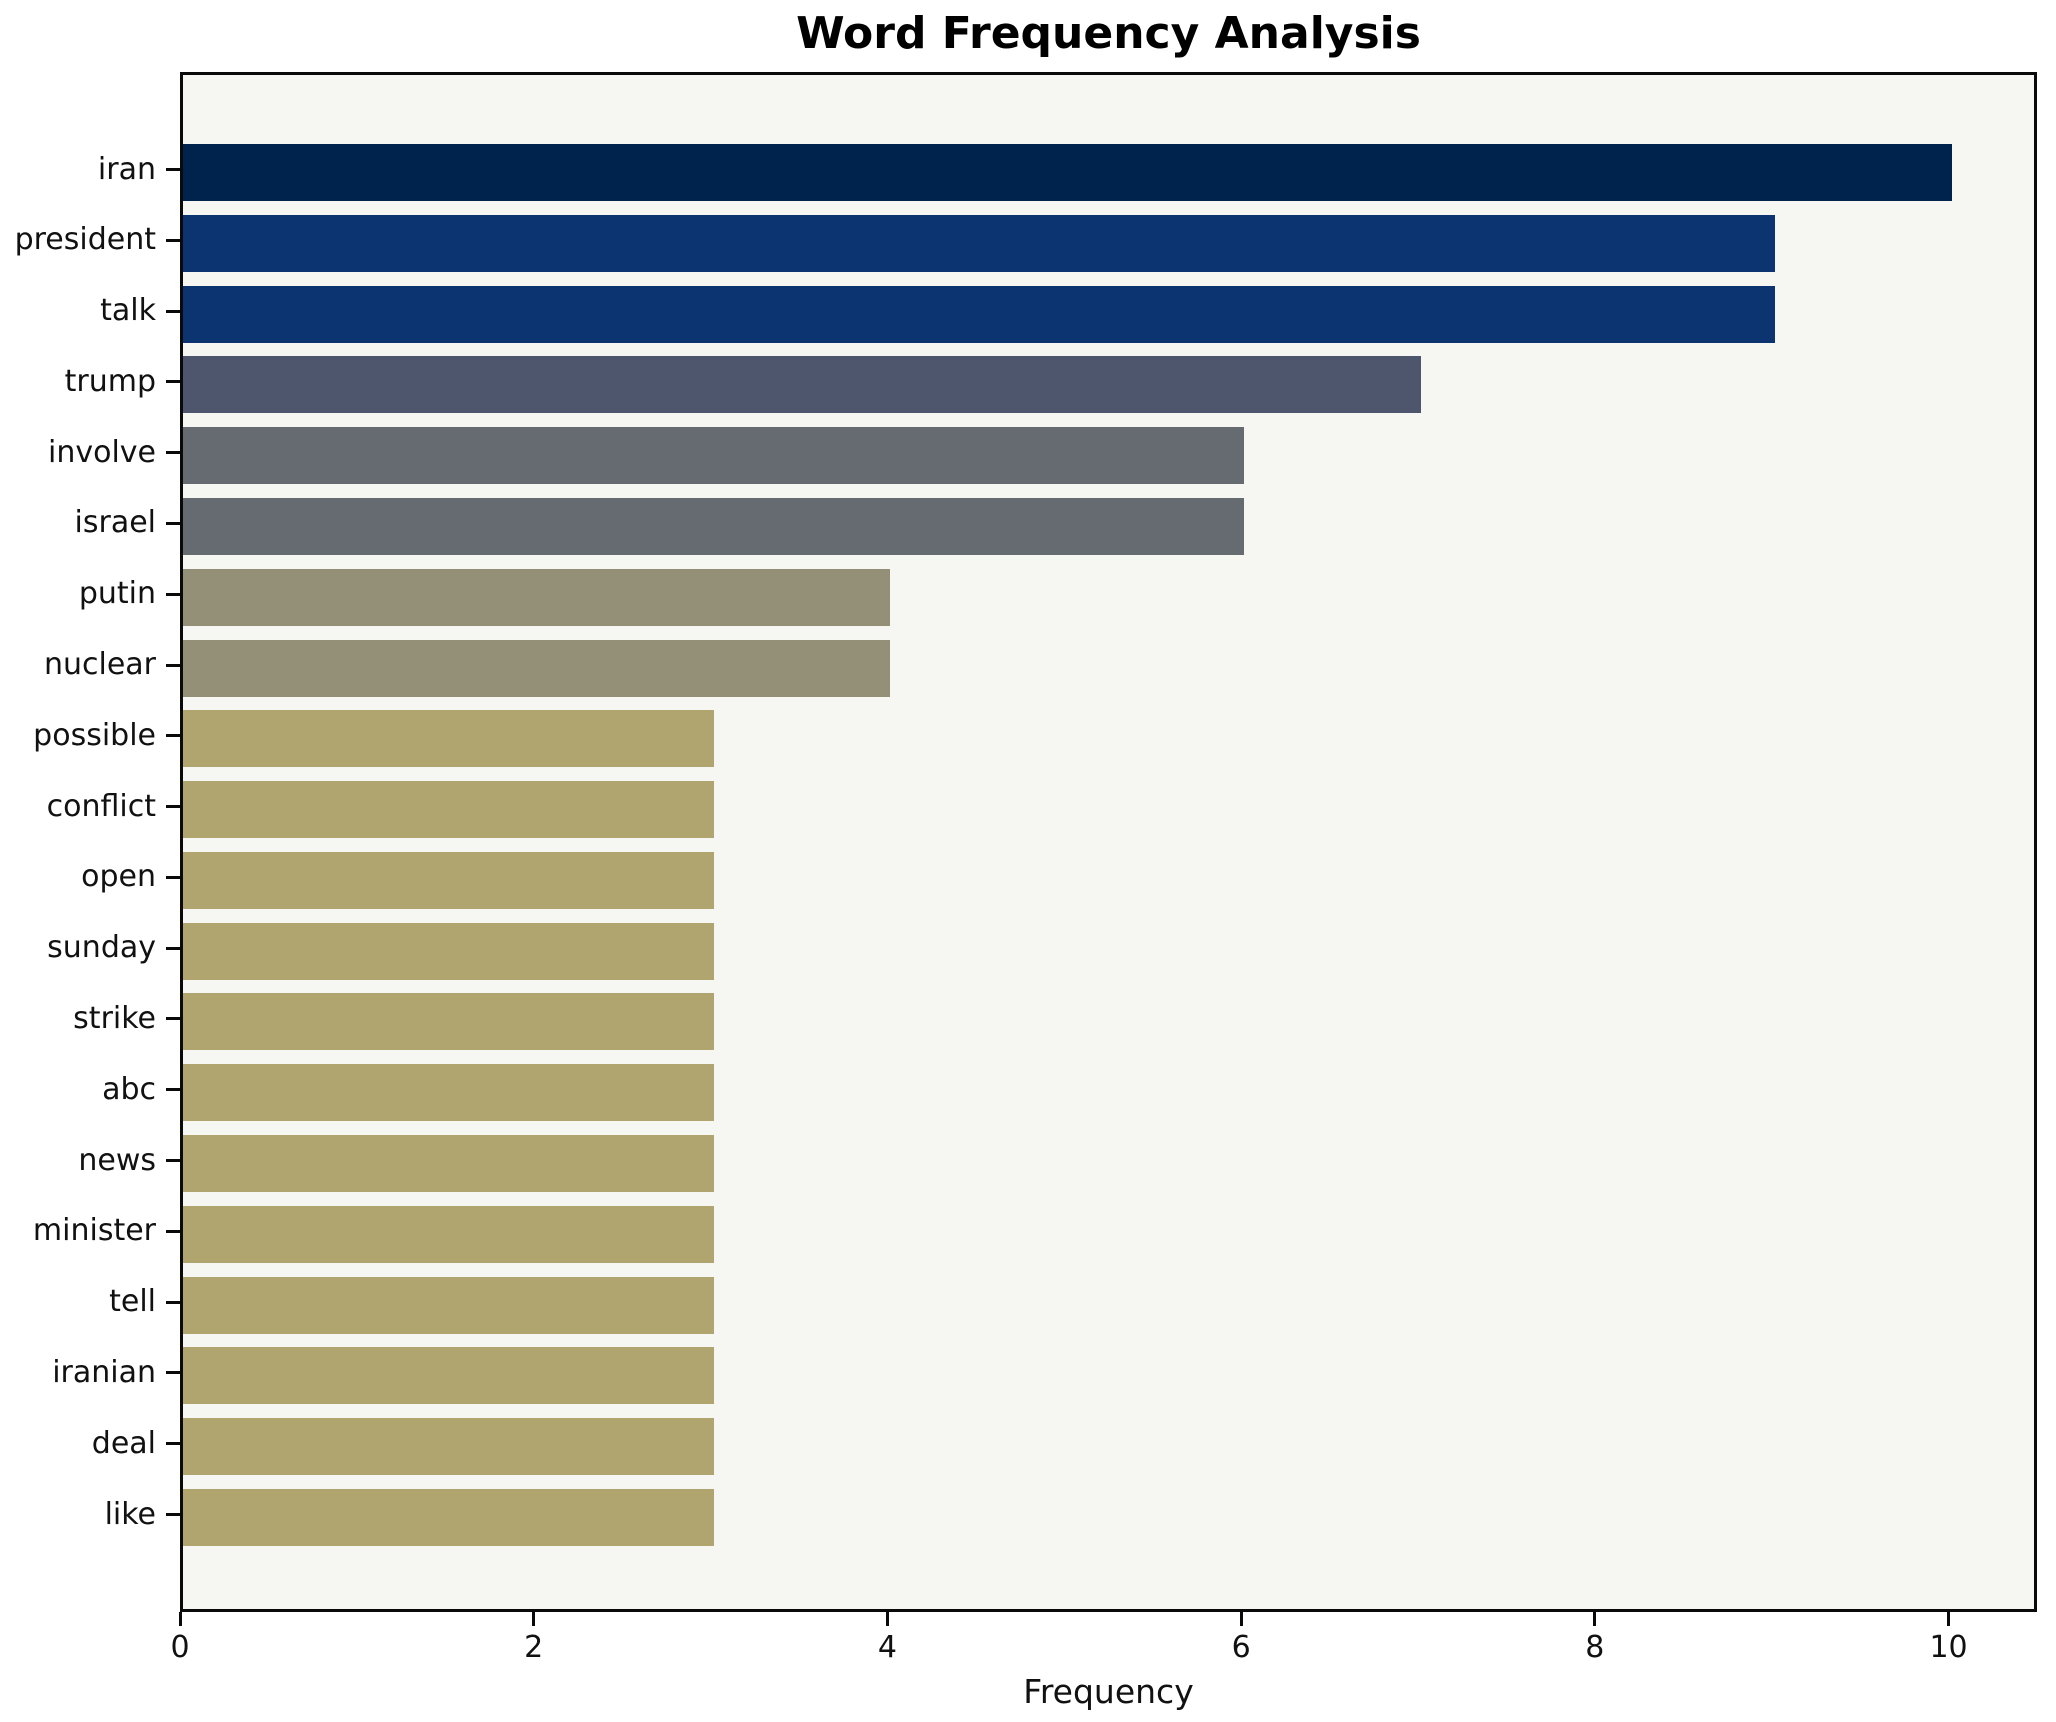 The width and height of the screenshot is (2056, 1722). What do you see at coordinates (118, 877) in the screenshot?
I see `y-tick-label: open` at bounding box center [118, 877].